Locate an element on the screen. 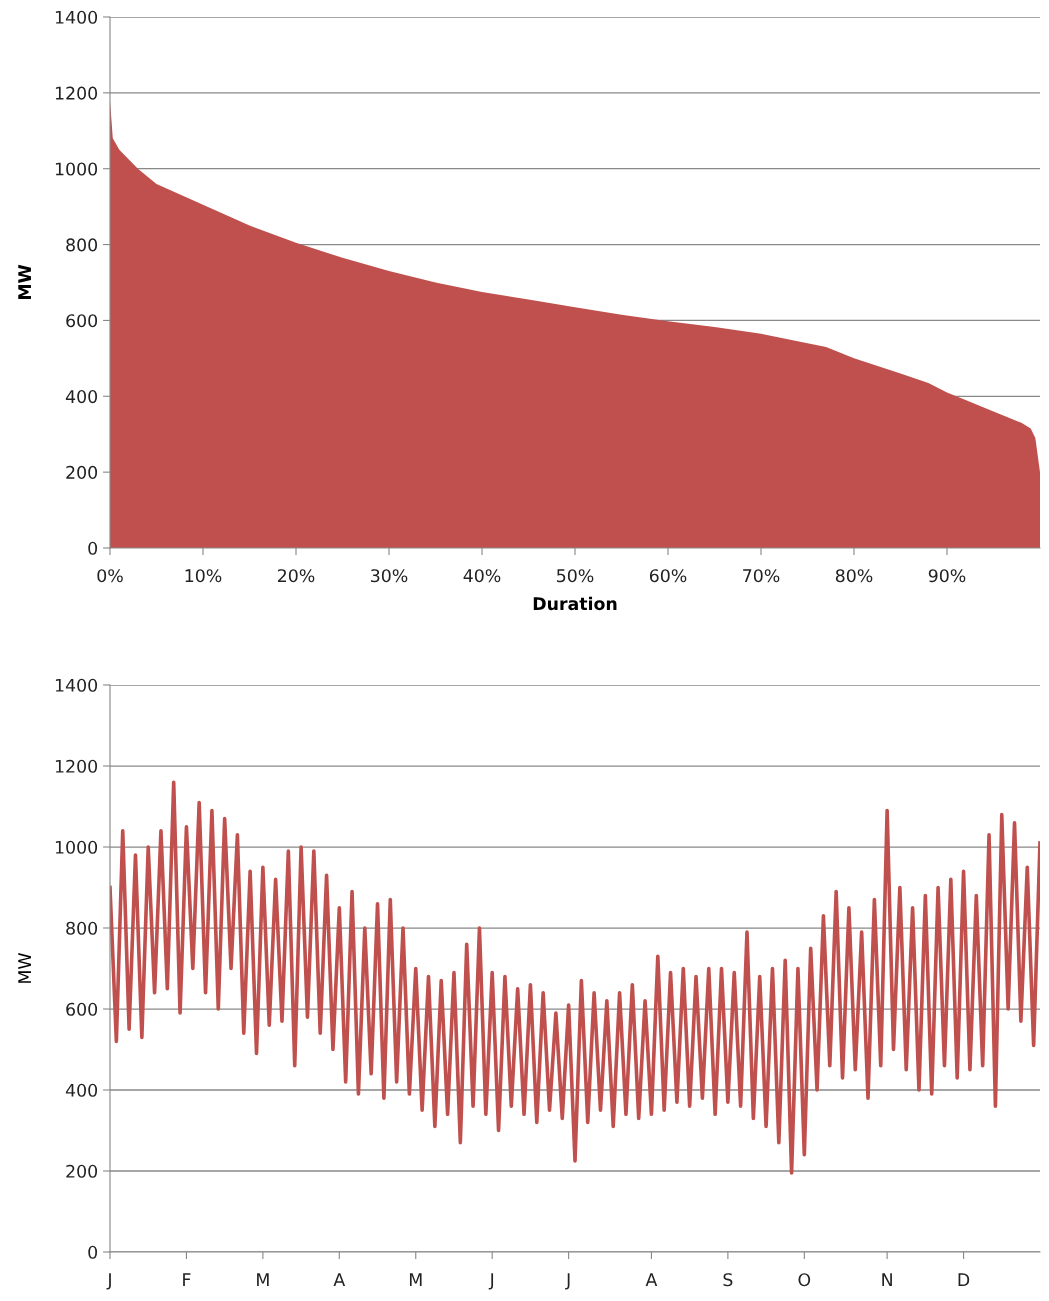  x-tick-label: N is located at coordinates (887, 1280).